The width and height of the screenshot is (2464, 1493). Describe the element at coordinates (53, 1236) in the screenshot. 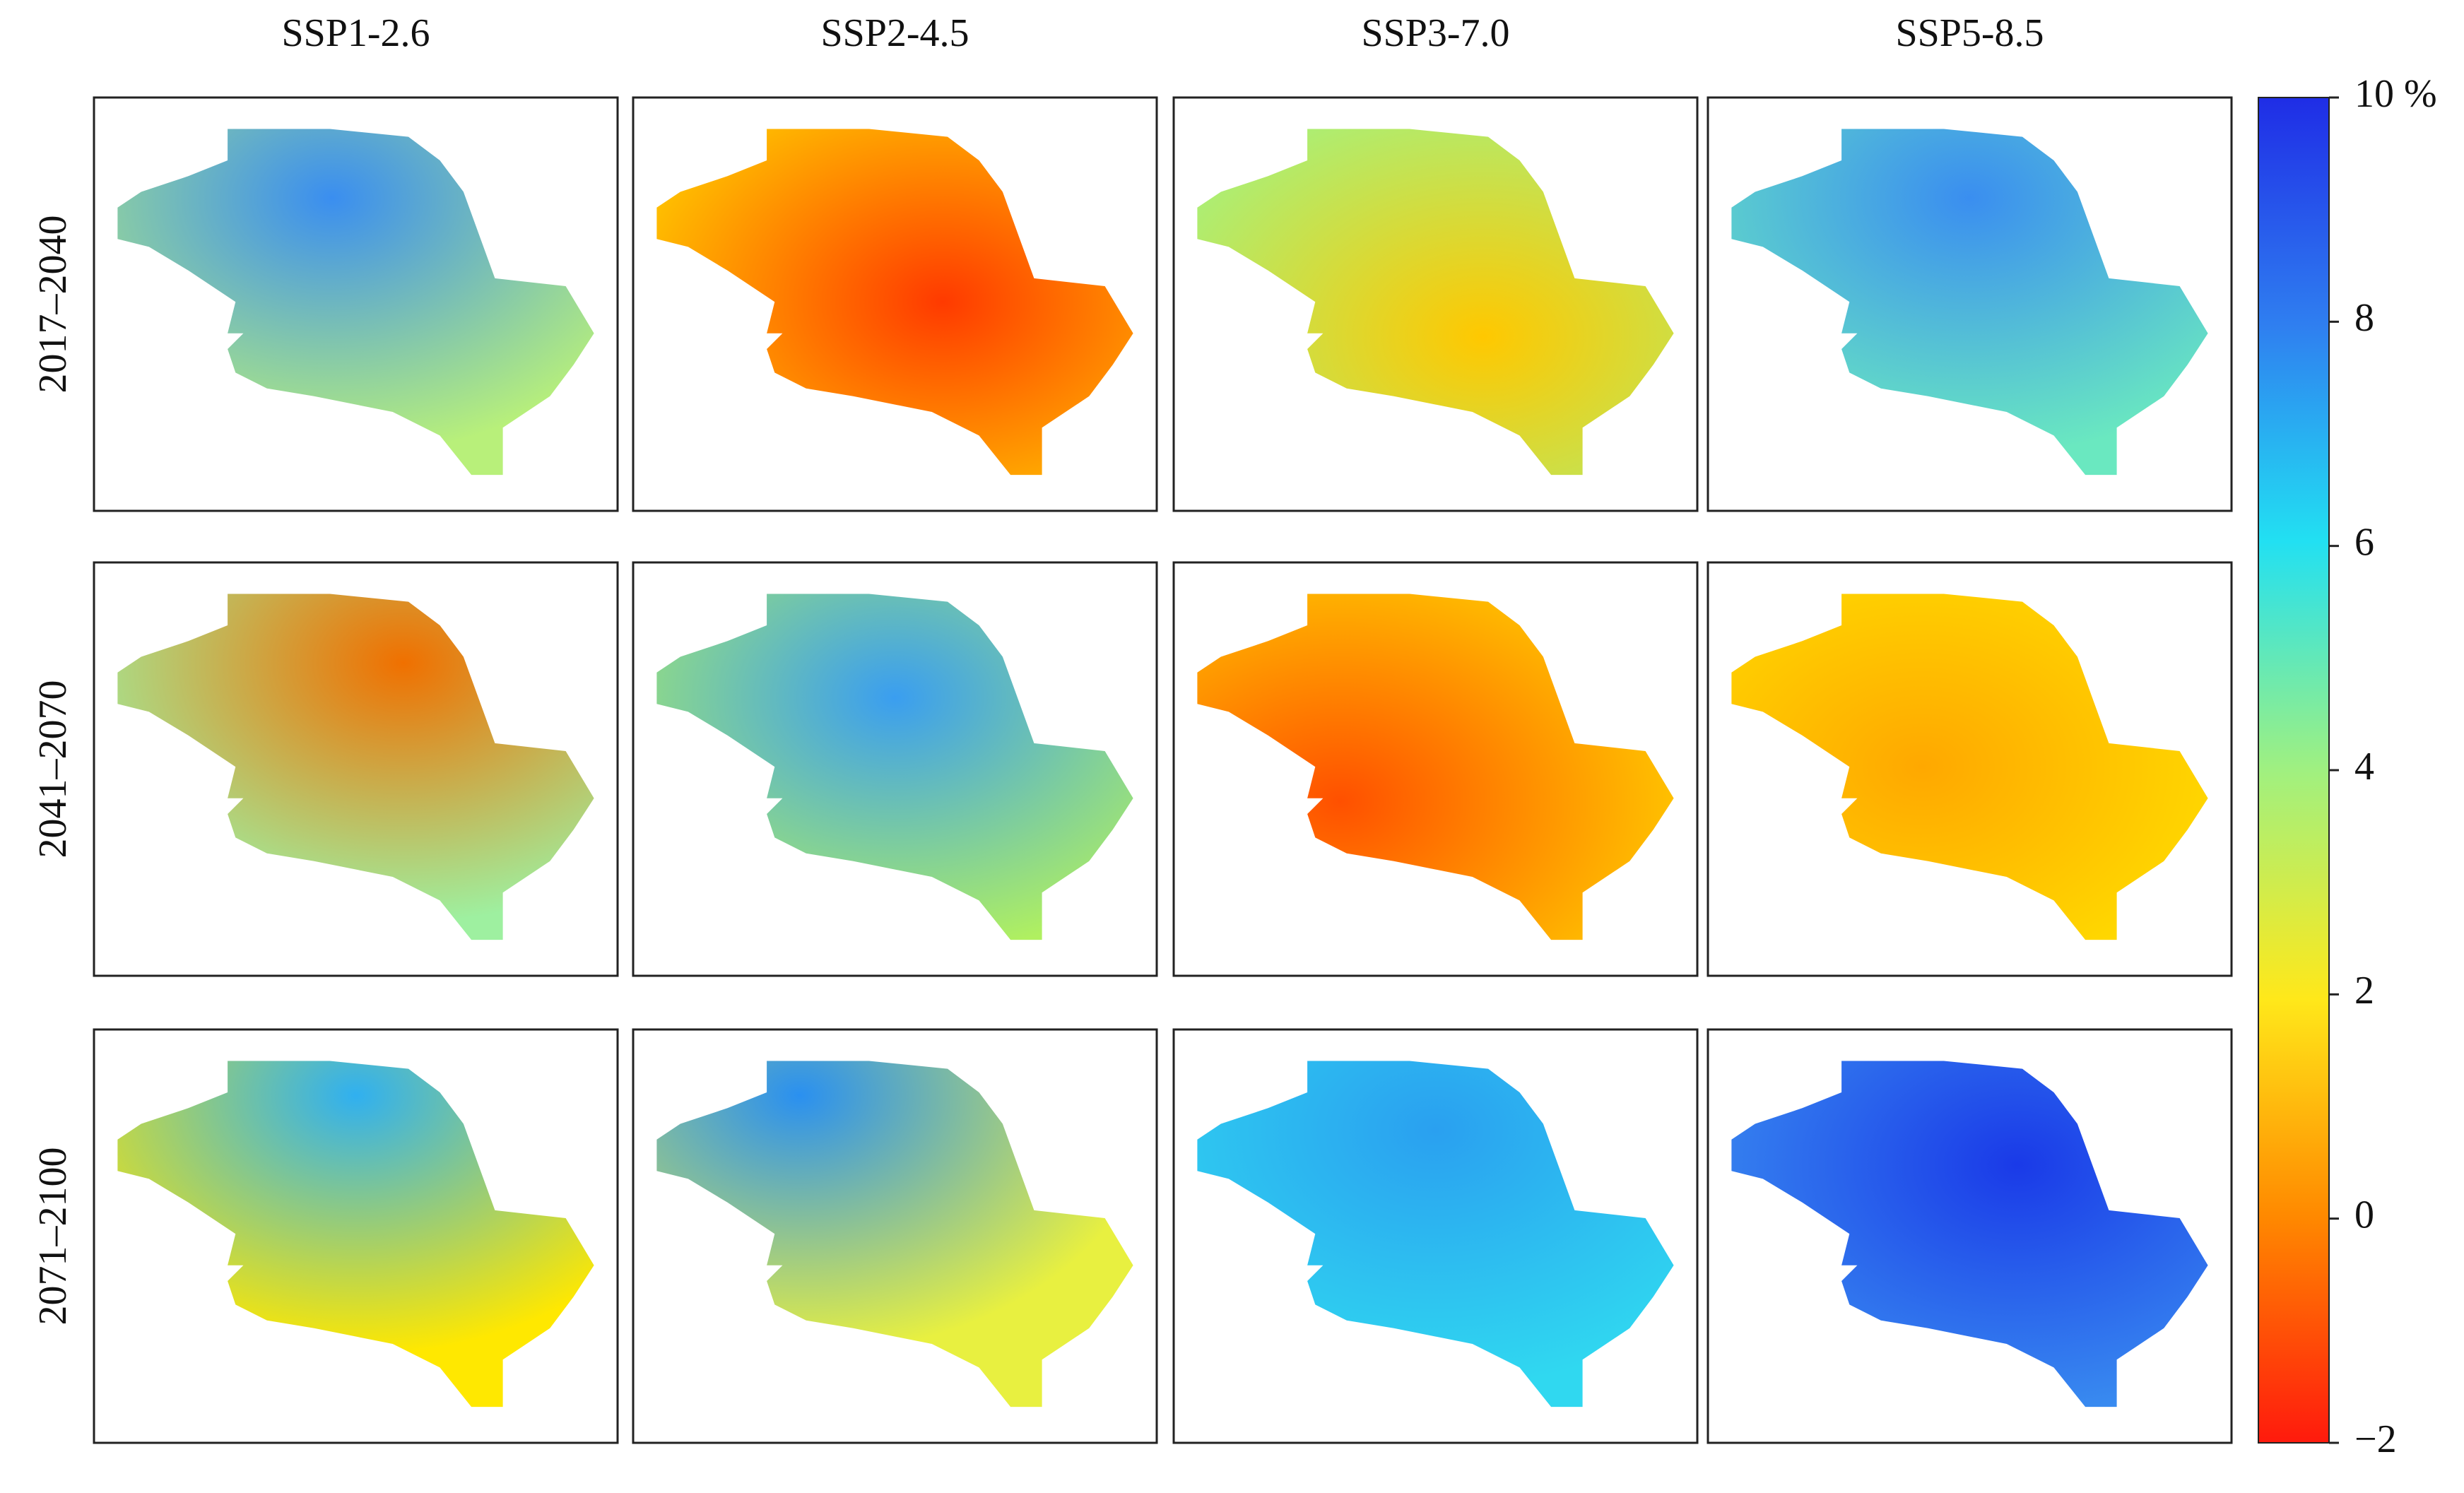

I see `row-label: 2071–2100` at that location.